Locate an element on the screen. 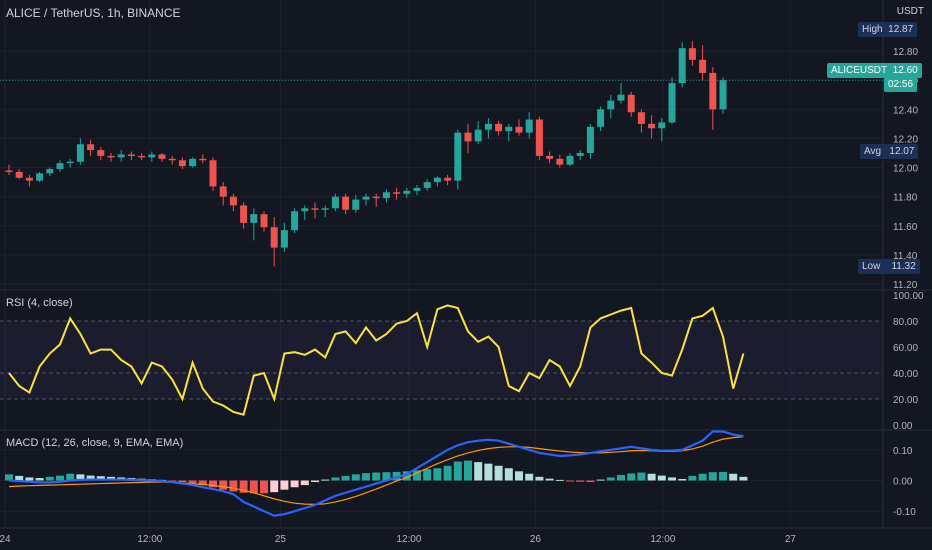  low-value: 11.32 is located at coordinates (903, 266).